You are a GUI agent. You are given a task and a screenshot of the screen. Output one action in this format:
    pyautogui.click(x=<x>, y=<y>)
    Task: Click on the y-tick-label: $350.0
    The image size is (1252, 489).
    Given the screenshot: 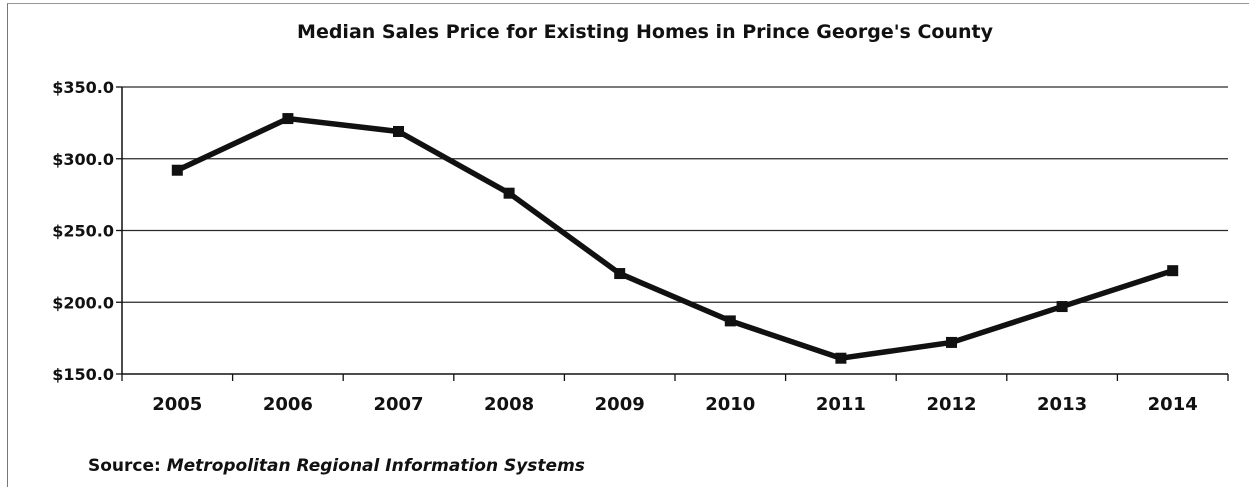 What is the action you would take?
    pyautogui.click(x=83, y=87)
    